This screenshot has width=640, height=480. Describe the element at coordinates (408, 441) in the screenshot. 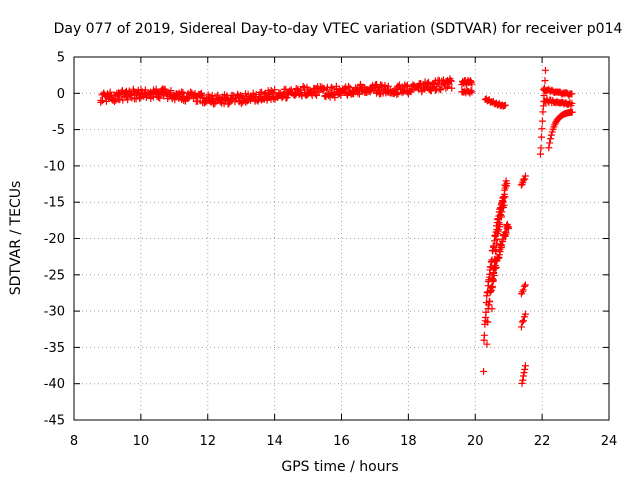

I see `x-tick-label: 18` at that location.